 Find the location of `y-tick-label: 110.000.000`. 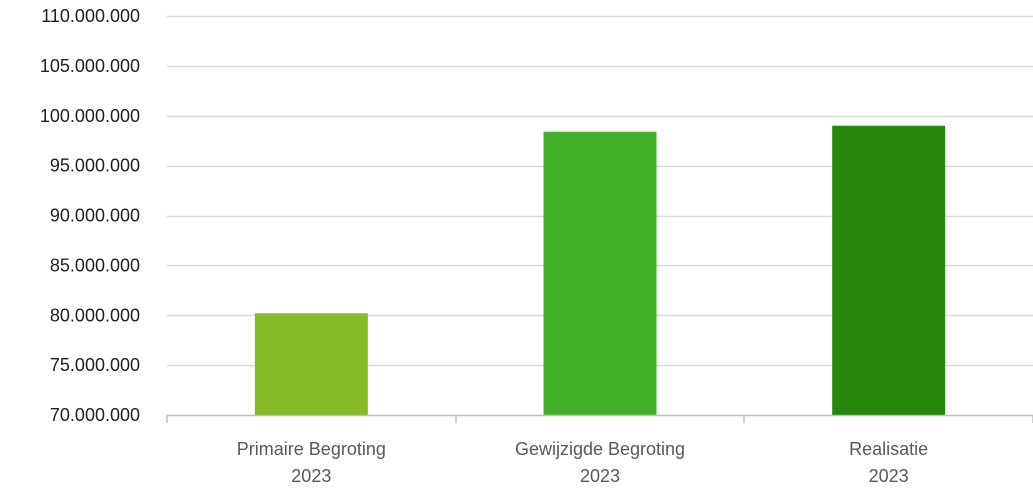

y-tick-label: 110.000.000 is located at coordinates (90, 16).